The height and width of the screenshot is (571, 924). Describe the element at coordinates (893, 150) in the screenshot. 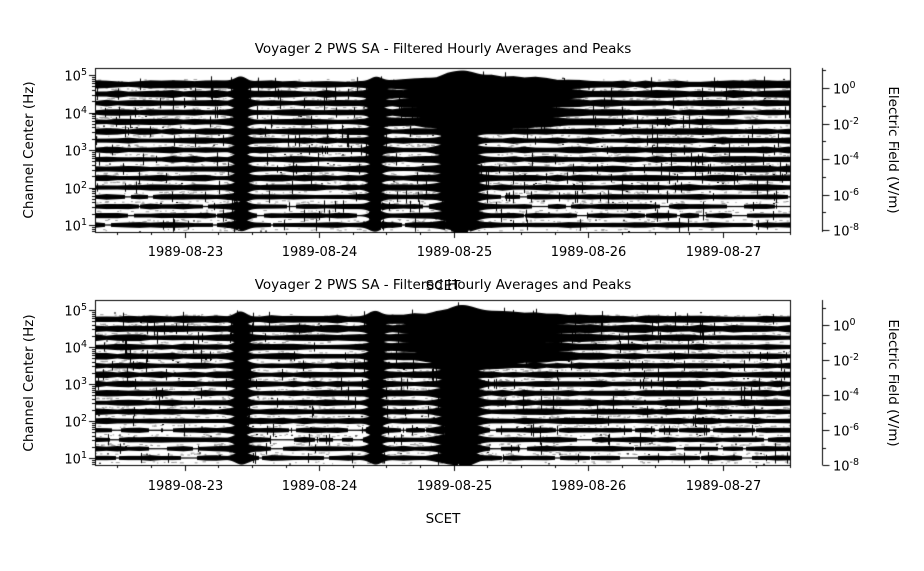

I see `plot1-yaxis-right-label: Electric Field (V/m)` at that location.